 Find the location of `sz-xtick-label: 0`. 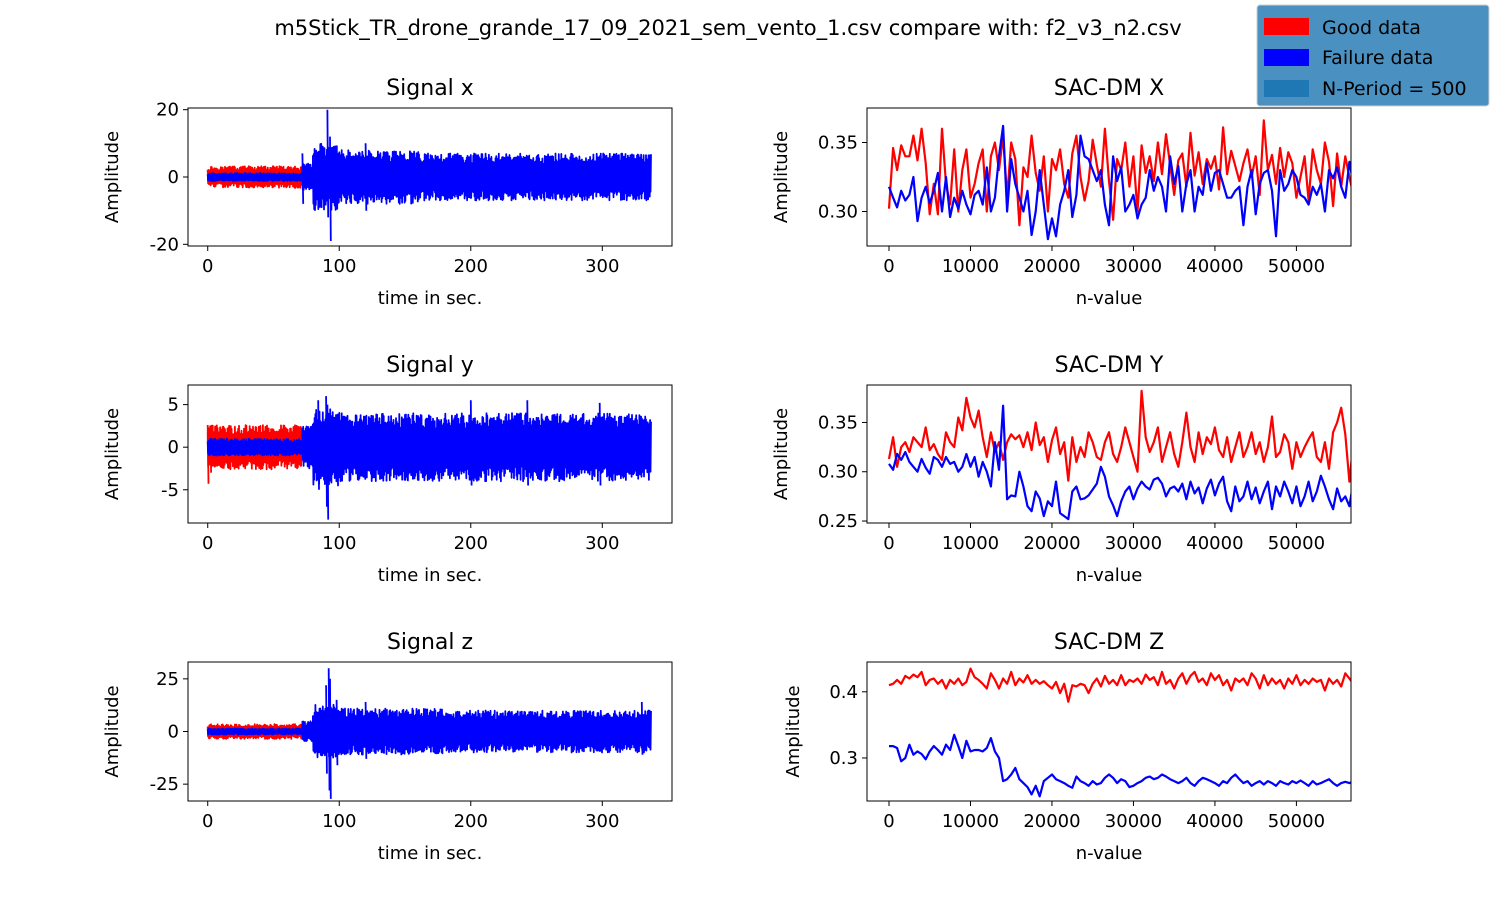

sz-xtick-label: 0 is located at coordinates (207, 821).